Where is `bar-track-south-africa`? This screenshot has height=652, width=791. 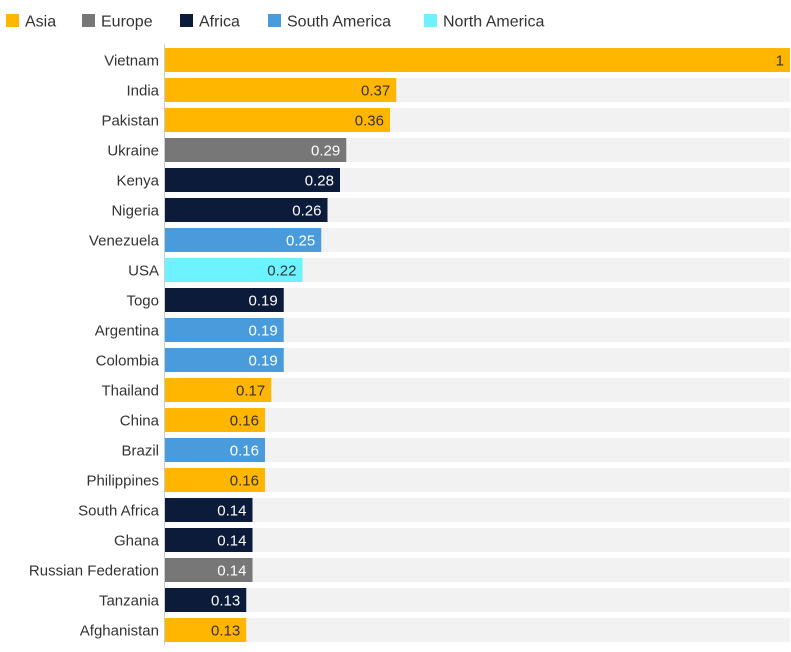
bar-track-south-africa is located at coordinates (477, 510).